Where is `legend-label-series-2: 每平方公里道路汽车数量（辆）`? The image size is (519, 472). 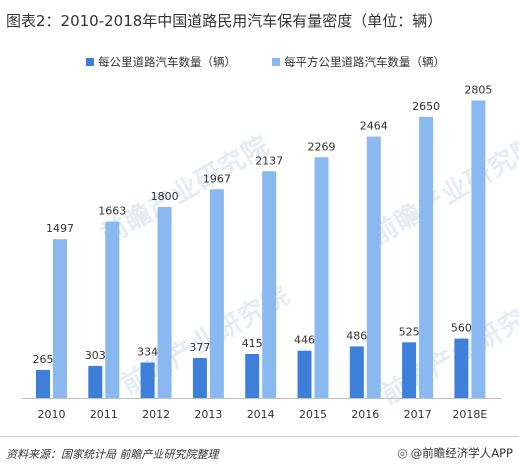
legend-label-series-2: 每平方公里道路汽车数量（辆） is located at coordinates (364, 62).